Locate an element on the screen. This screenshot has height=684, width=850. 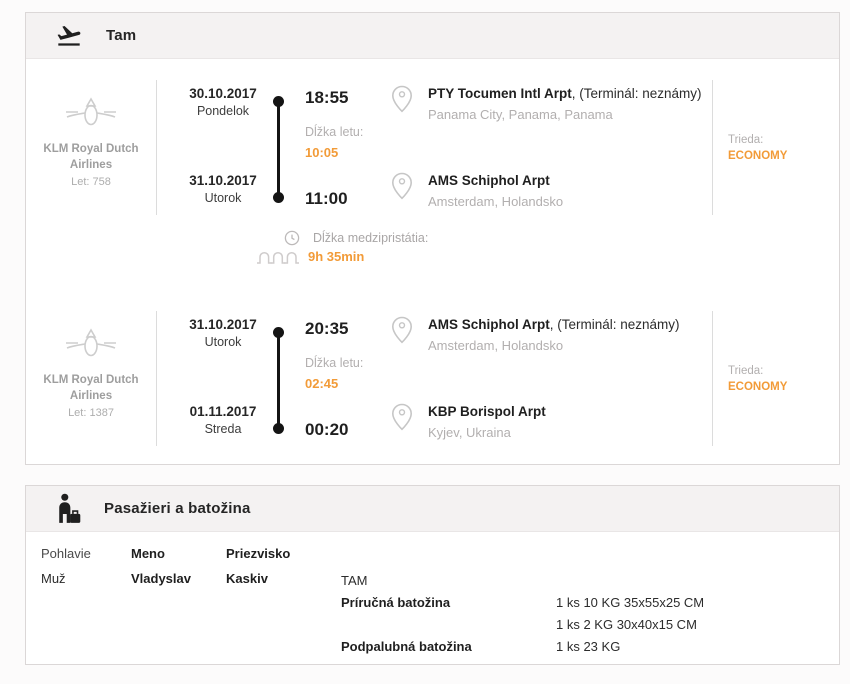
flight-number: Let: 1387 is located at coordinates (91, 413).